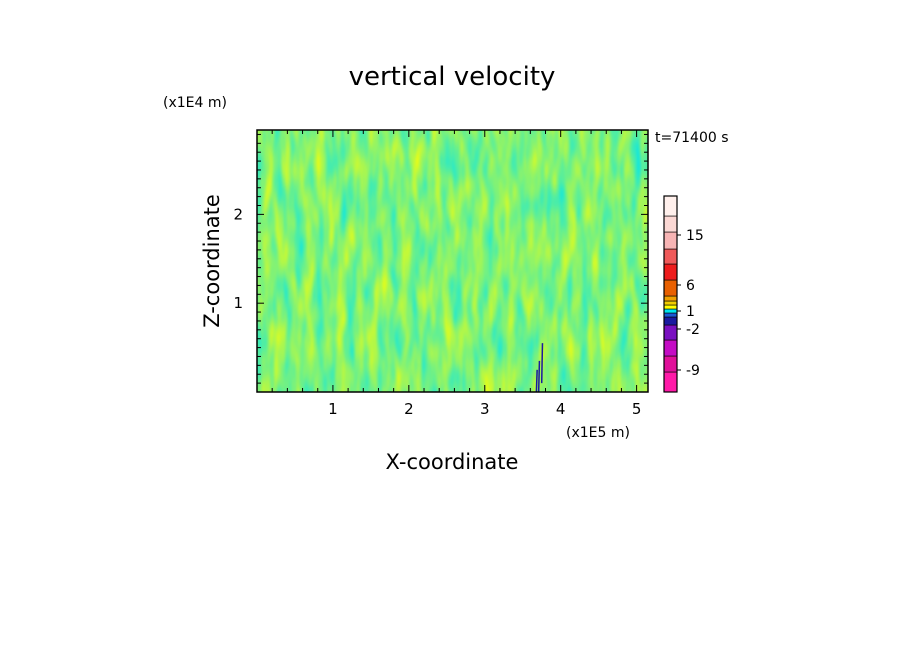 This screenshot has width=904, height=654. Describe the element at coordinates (692, 138) in the screenshot. I see `time-label: t=71400 s` at that location.